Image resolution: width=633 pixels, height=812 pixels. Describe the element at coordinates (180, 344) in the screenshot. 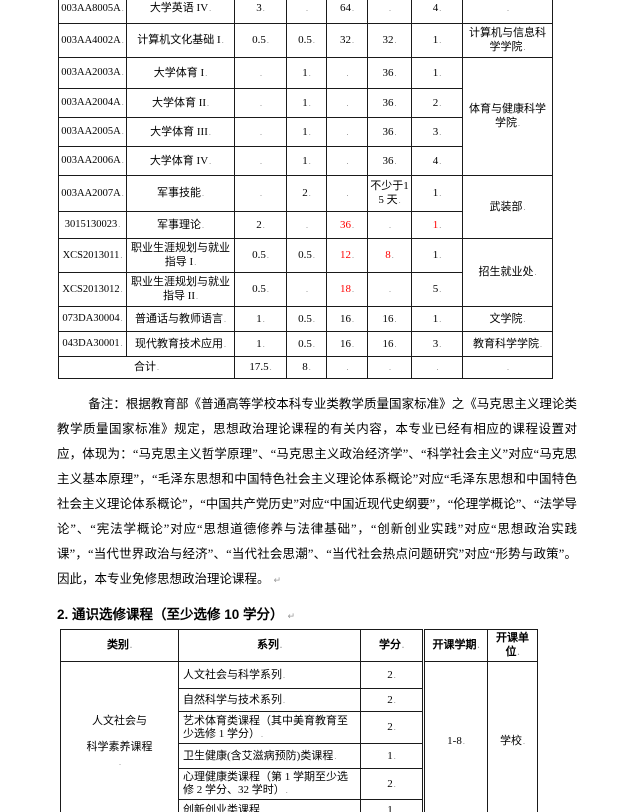

I see `cell-course-name: 现代教育技术应用` at that location.